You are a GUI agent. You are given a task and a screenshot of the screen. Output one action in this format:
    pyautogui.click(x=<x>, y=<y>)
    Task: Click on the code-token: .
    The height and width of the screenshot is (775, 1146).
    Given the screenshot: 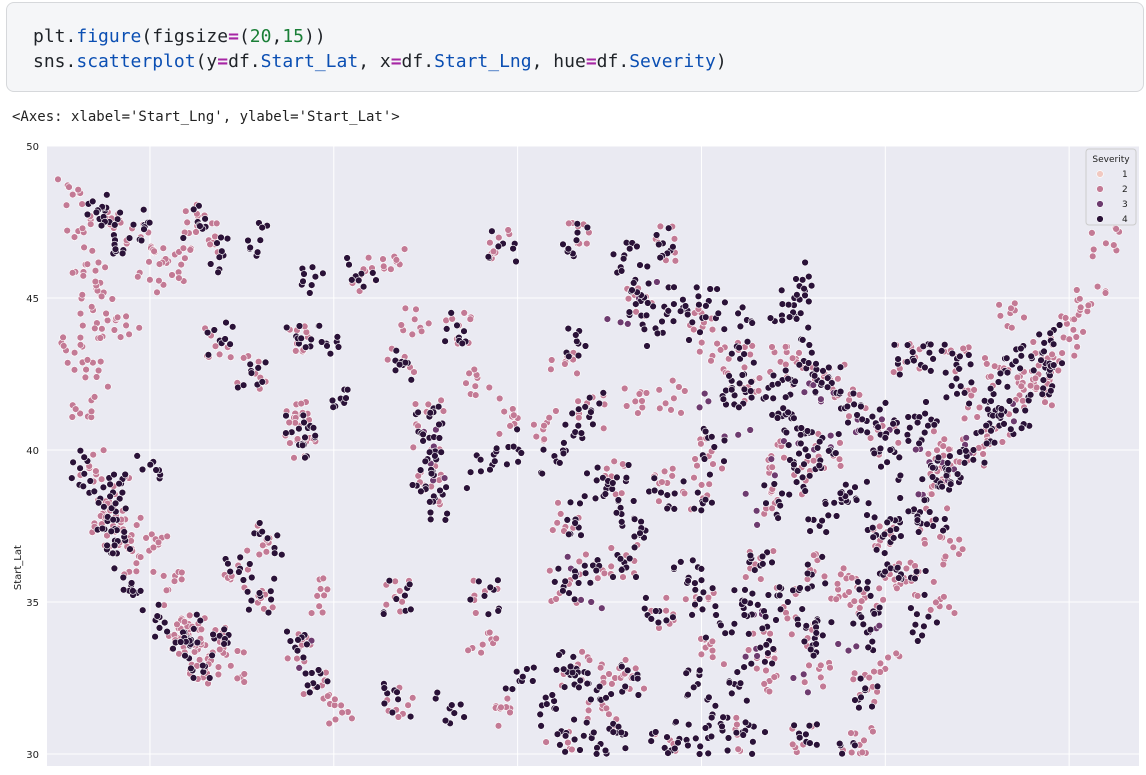 What is the action you would take?
    pyautogui.click(x=255, y=61)
    